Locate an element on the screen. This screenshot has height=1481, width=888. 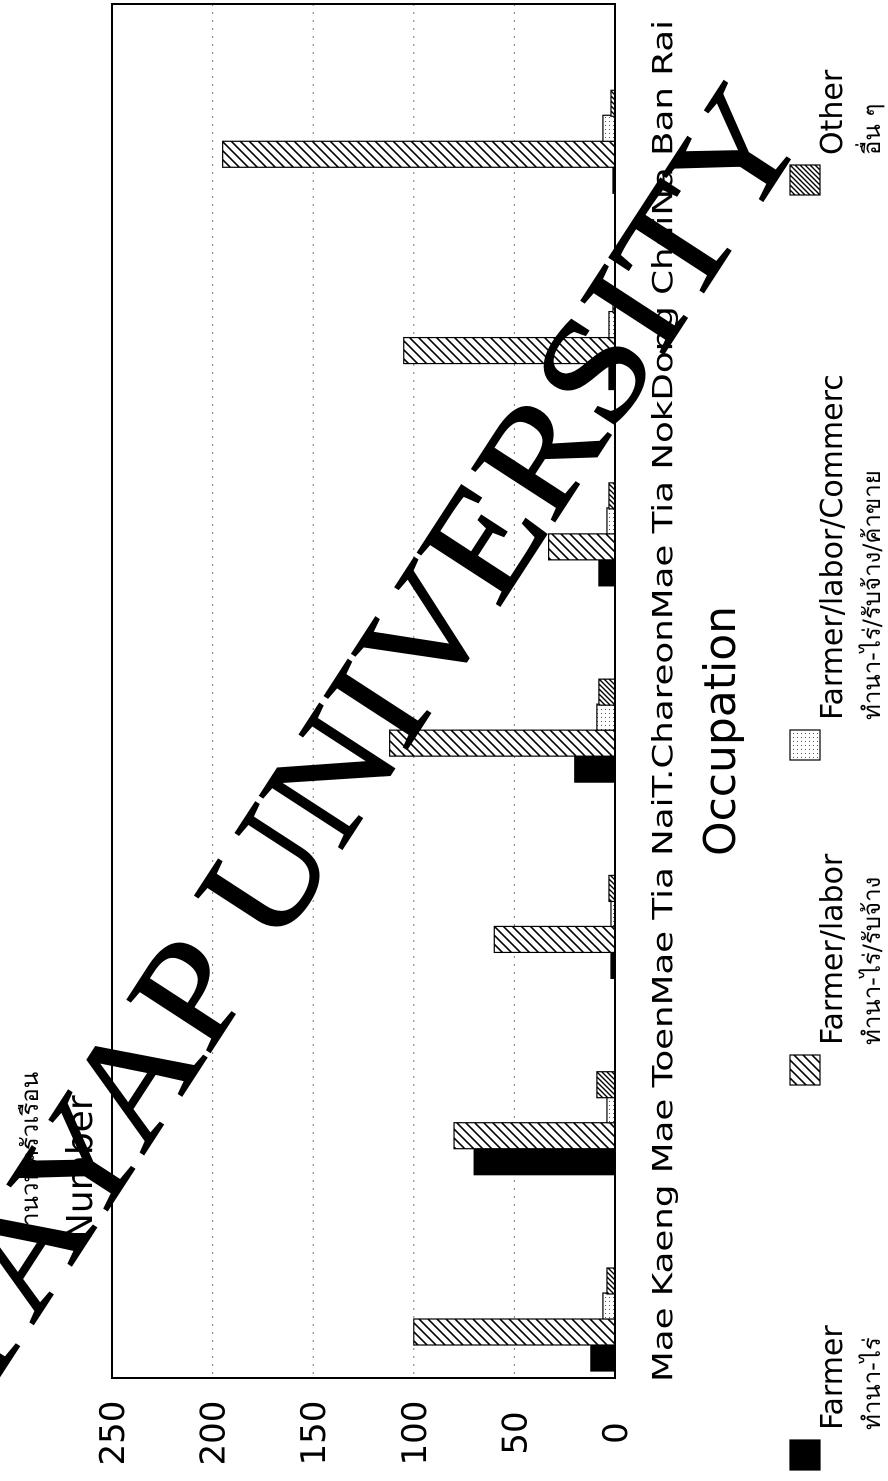
tick-label: 150 is located at coordinates (314, 1433).